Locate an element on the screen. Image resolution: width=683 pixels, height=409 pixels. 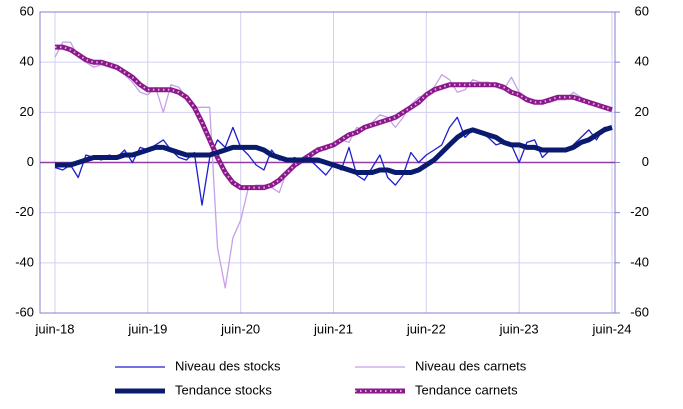
legend-label: Tendance stocks is located at coordinates (223, 389).